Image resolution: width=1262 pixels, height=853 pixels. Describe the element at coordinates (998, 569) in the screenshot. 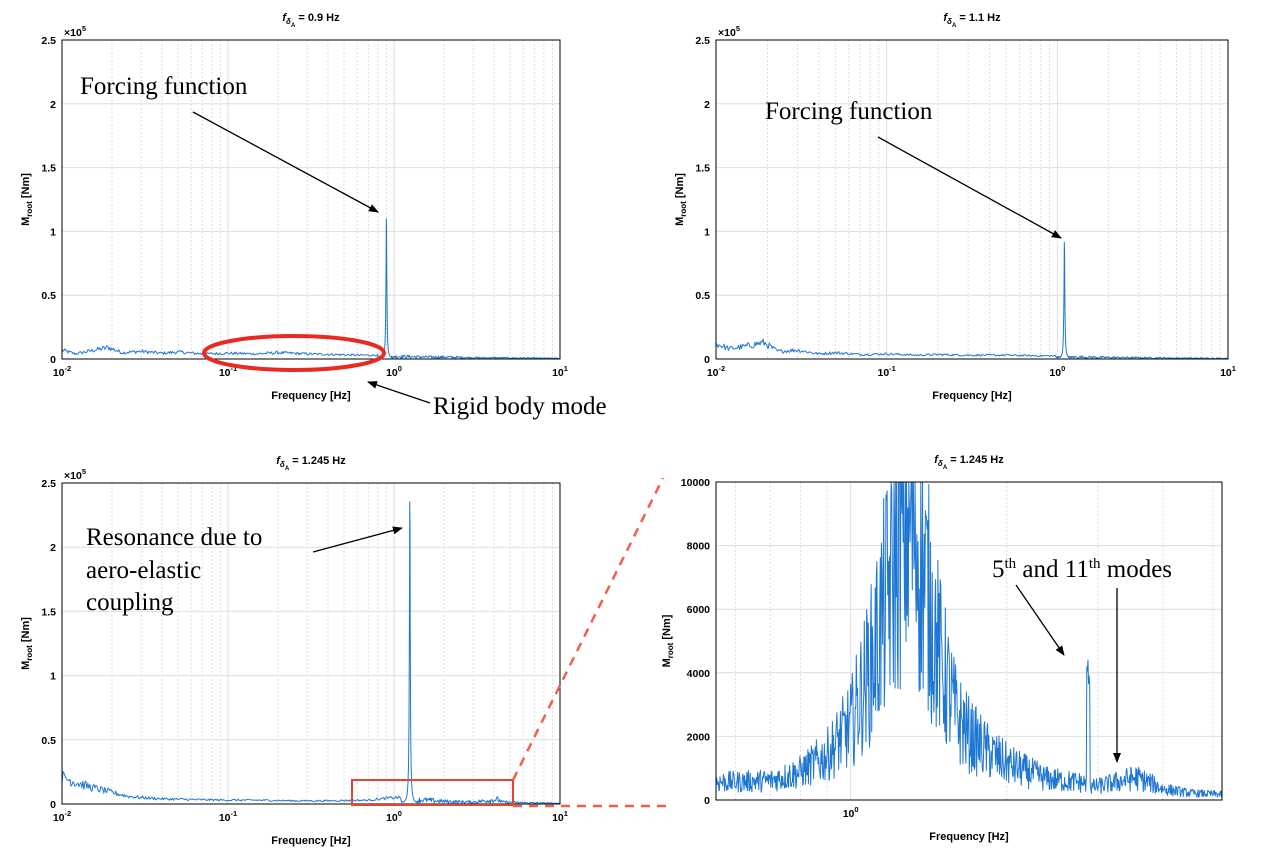

I see `mode-5: 5` at that location.